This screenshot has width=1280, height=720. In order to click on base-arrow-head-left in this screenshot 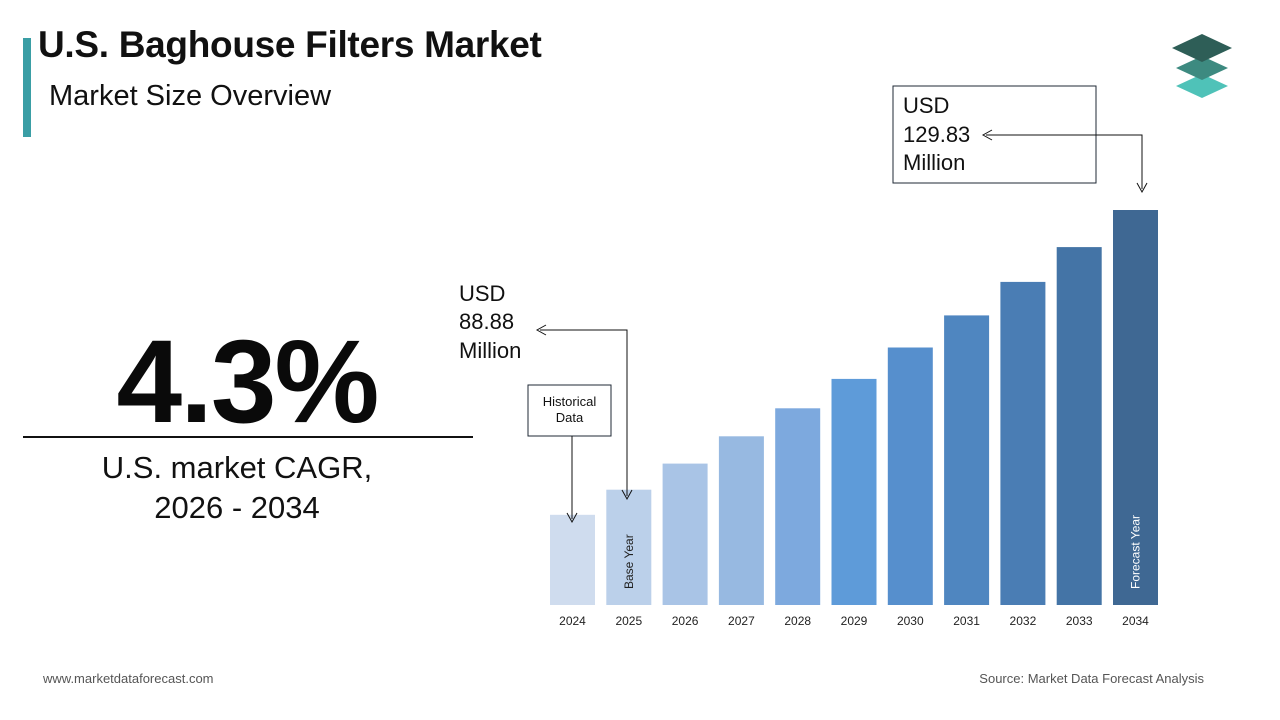, I will do `click(541, 330)`.